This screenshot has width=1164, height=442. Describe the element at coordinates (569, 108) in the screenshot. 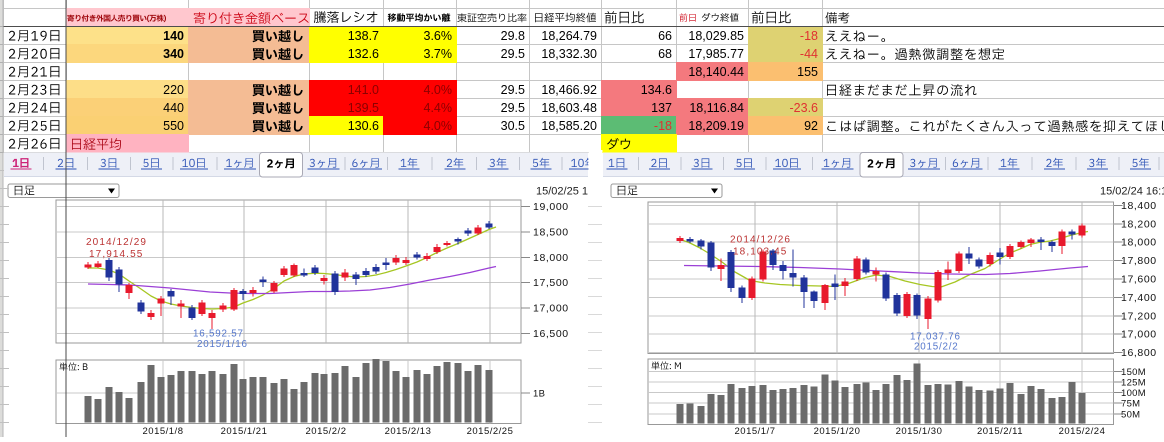

I see `svg-text: 18,603.48` at that location.